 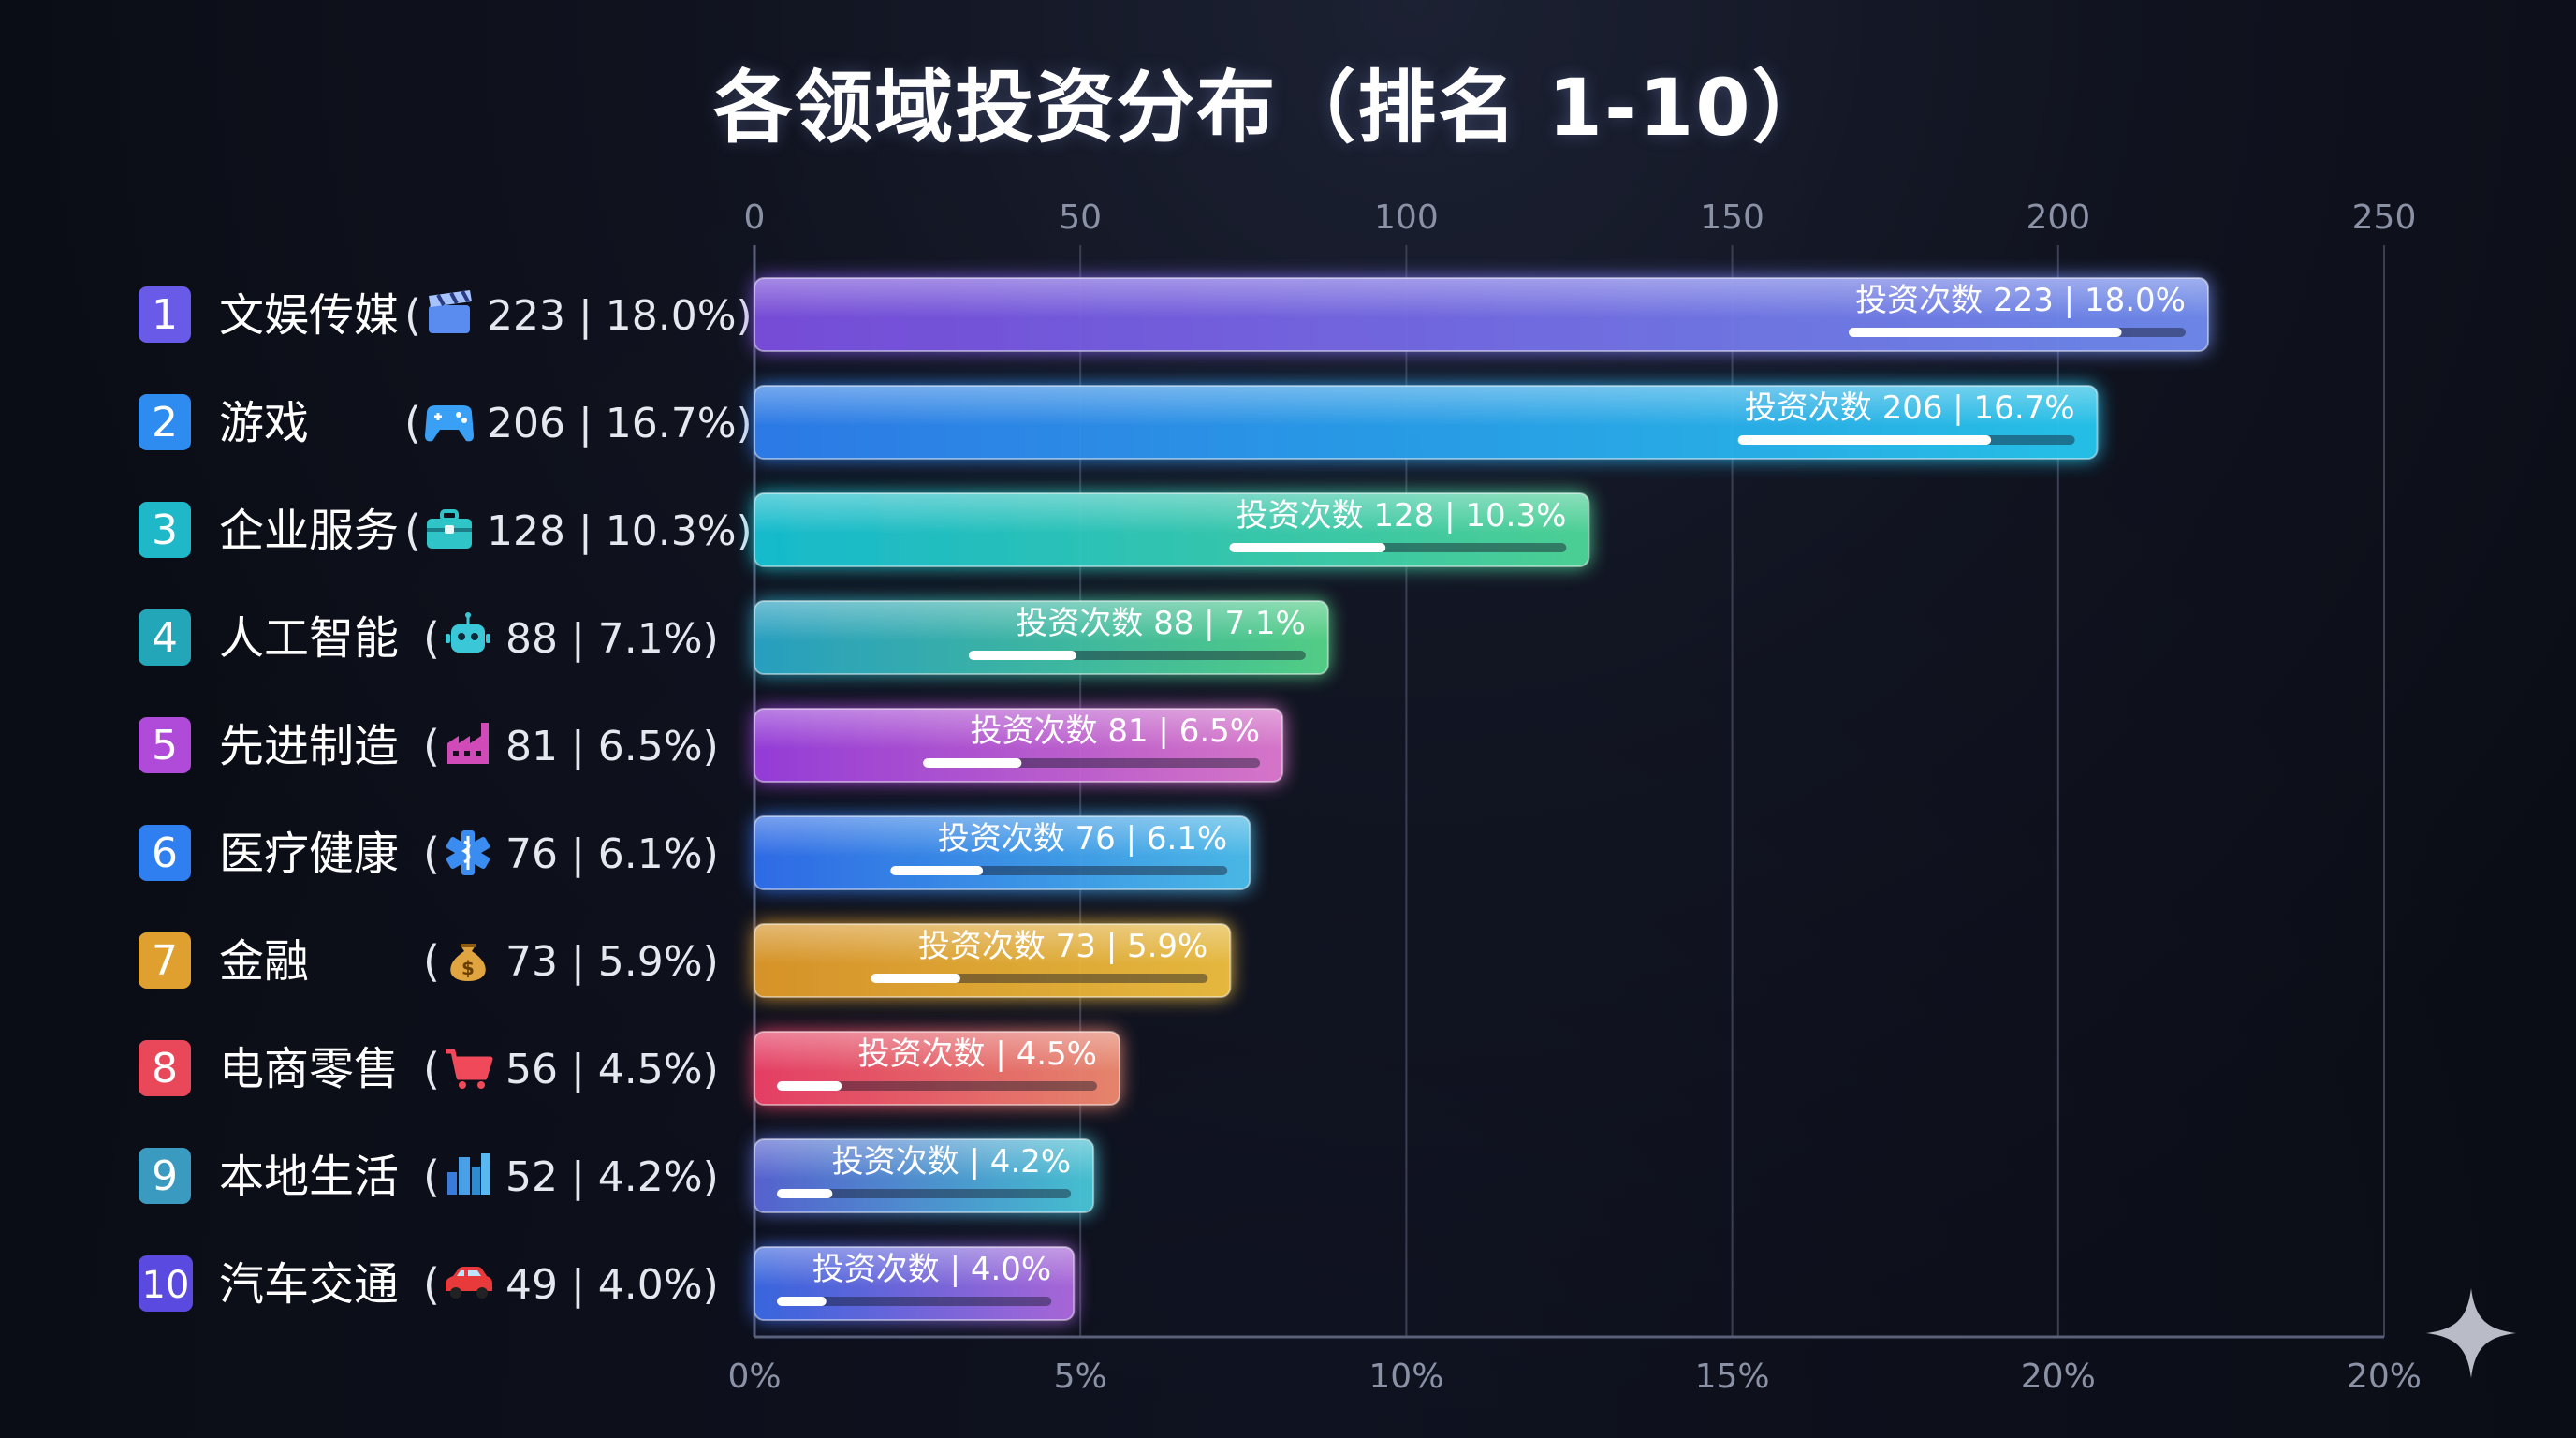 What do you see at coordinates (264, 961) in the screenshot?
I see `category-name: 金融` at bounding box center [264, 961].